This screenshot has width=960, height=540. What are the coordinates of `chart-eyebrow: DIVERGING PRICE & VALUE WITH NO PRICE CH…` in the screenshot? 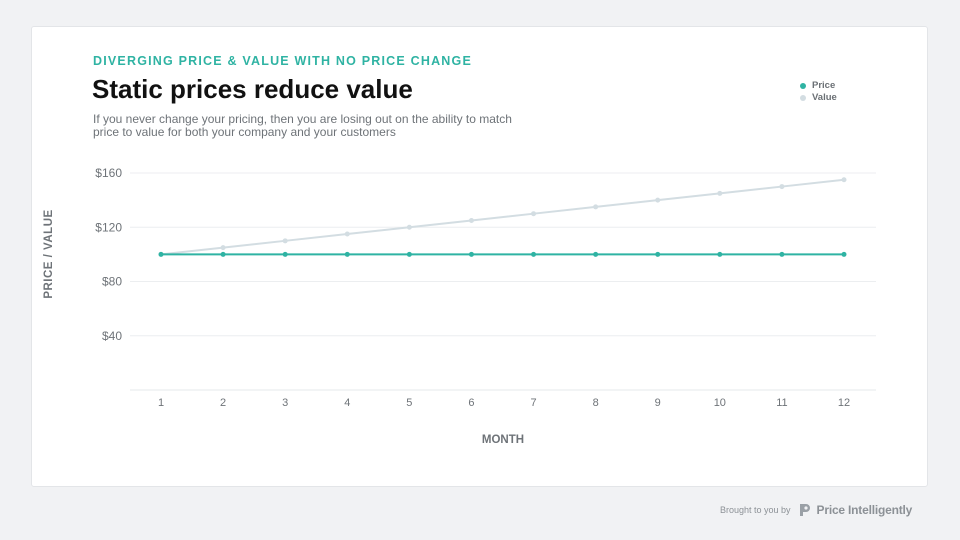 It's located at (282, 61).